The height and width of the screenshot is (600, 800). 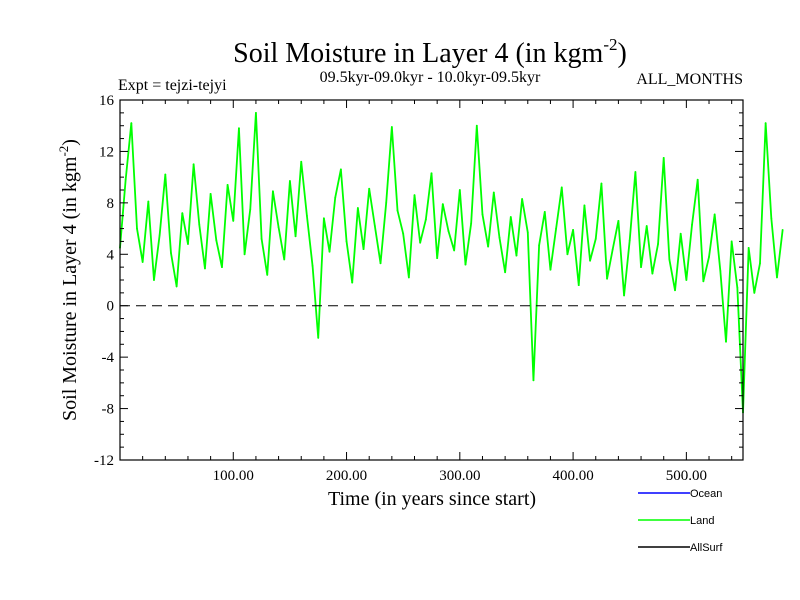 What do you see at coordinates (70, 288) in the screenshot?
I see `y-axis-label-main: Soil Moisture in Layer 4 (in kgm` at bounding box center [70, 288].